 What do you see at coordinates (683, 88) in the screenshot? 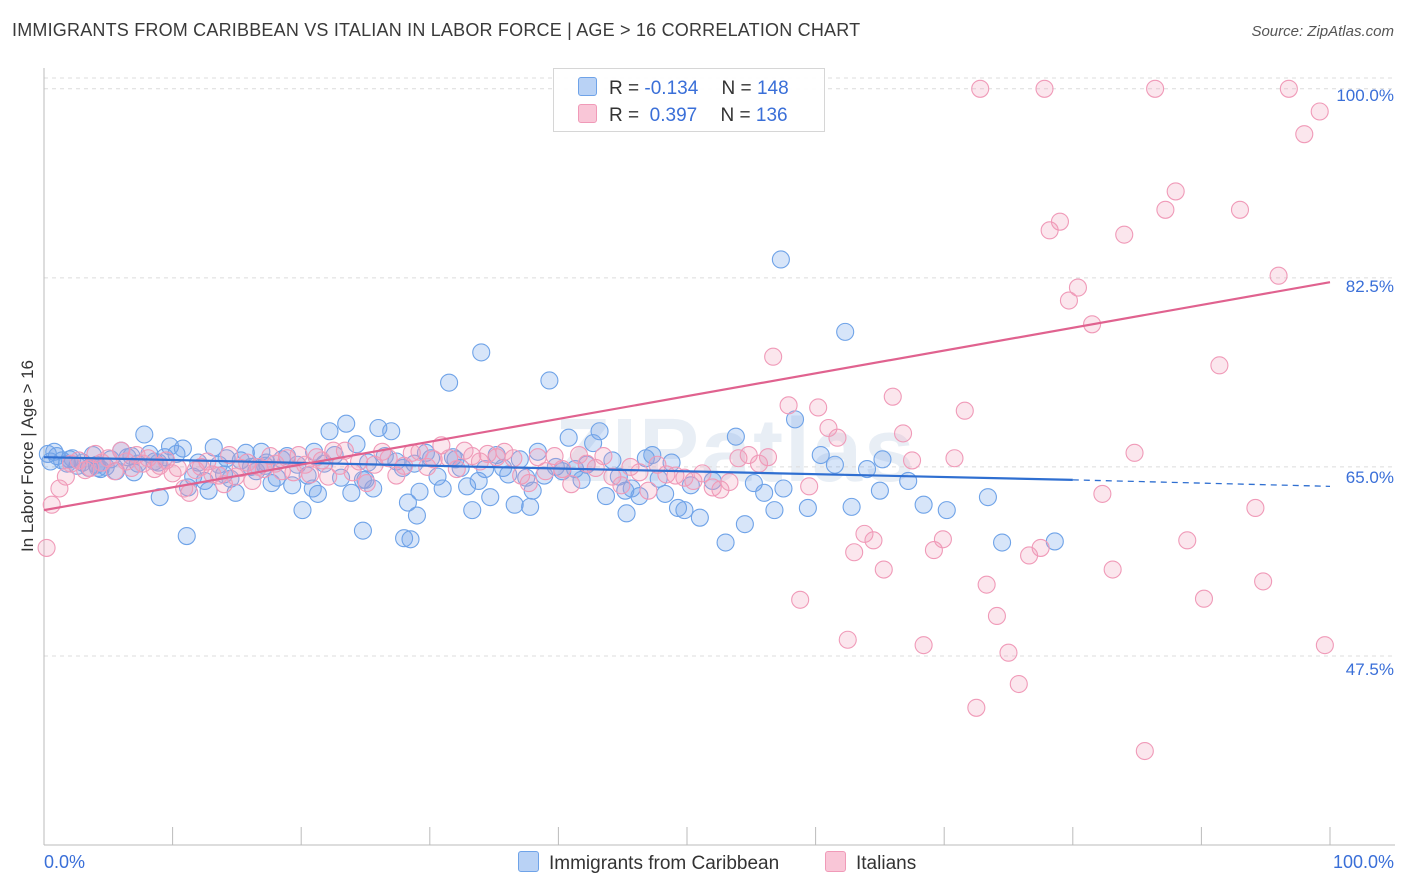
I see `legend-row-caribbean: R = -0.134 N = 148` at bounding box center [683, 88].